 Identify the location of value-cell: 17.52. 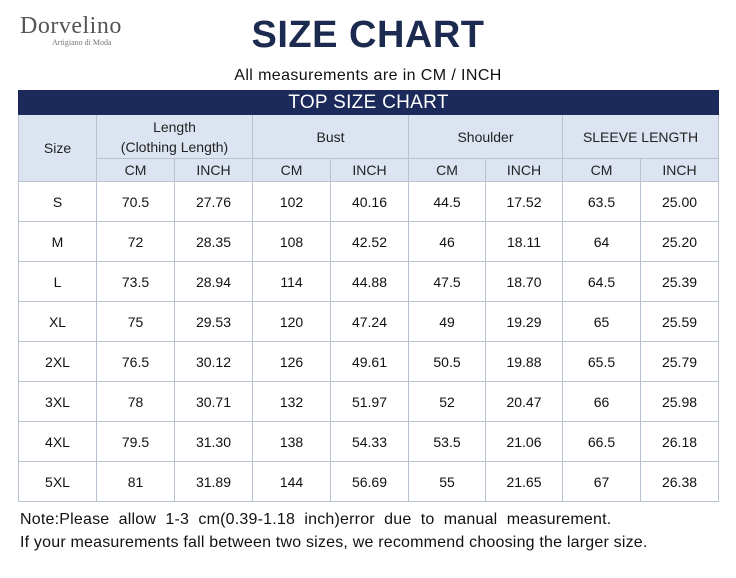
(524, 201).